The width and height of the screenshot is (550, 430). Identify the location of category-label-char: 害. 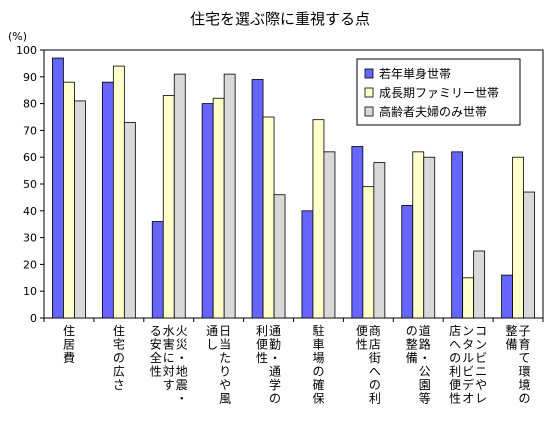
(169, 344).